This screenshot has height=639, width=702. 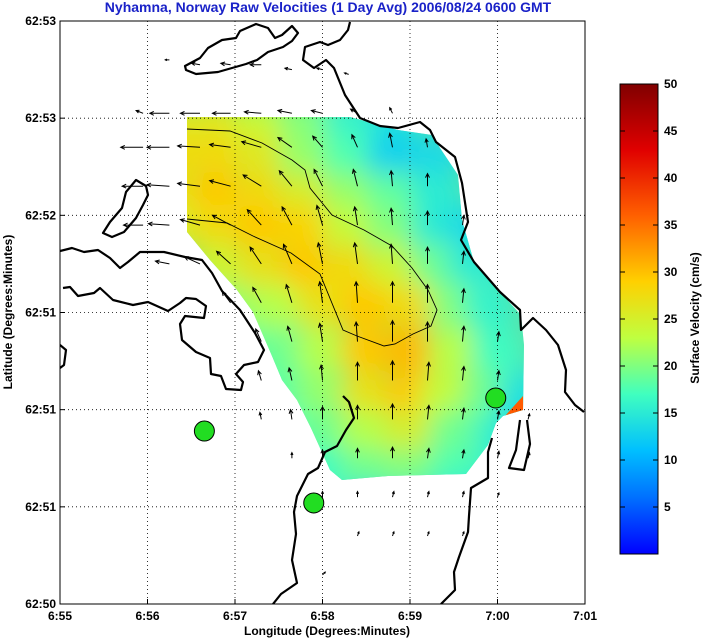 I want to click on colorbar-tick-label-3: 20, so click(x=671, y=366).